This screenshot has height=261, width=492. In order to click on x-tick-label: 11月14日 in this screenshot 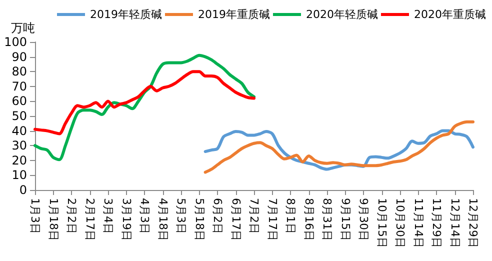, I will do `click(418, 223)`.